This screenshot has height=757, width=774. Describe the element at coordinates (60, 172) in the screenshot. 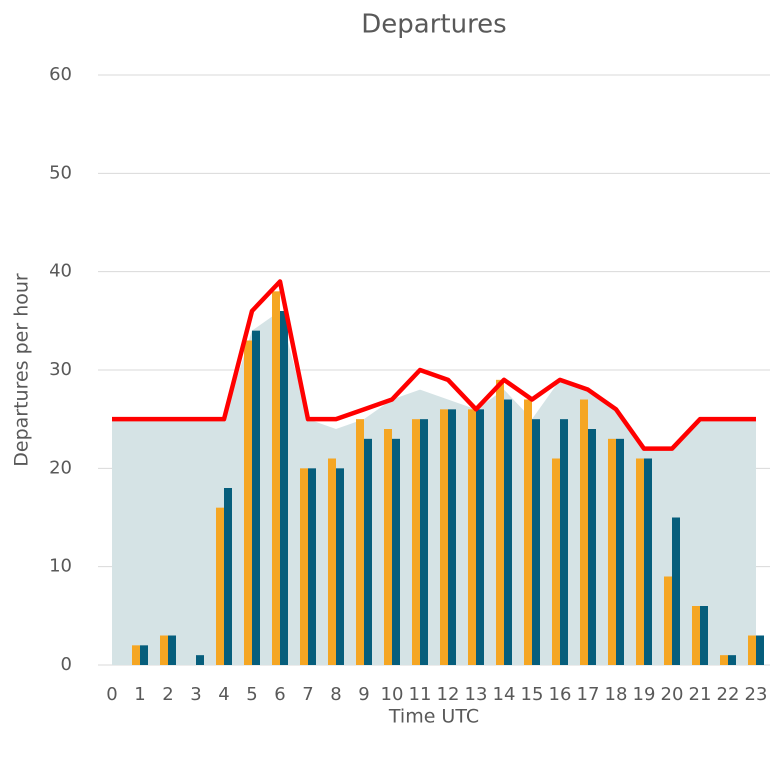

I see `y-tick-label: 50` at that location.